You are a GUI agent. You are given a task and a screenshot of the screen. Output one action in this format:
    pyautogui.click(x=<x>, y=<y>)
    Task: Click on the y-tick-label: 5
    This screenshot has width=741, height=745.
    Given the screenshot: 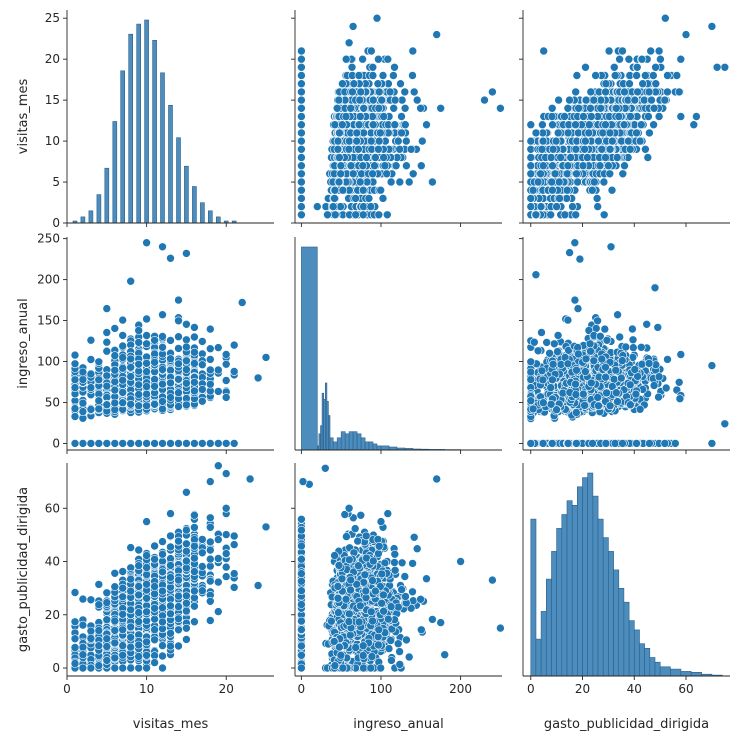 What is the action you would take?
    pyautogui.click(x=56, y=182)
    